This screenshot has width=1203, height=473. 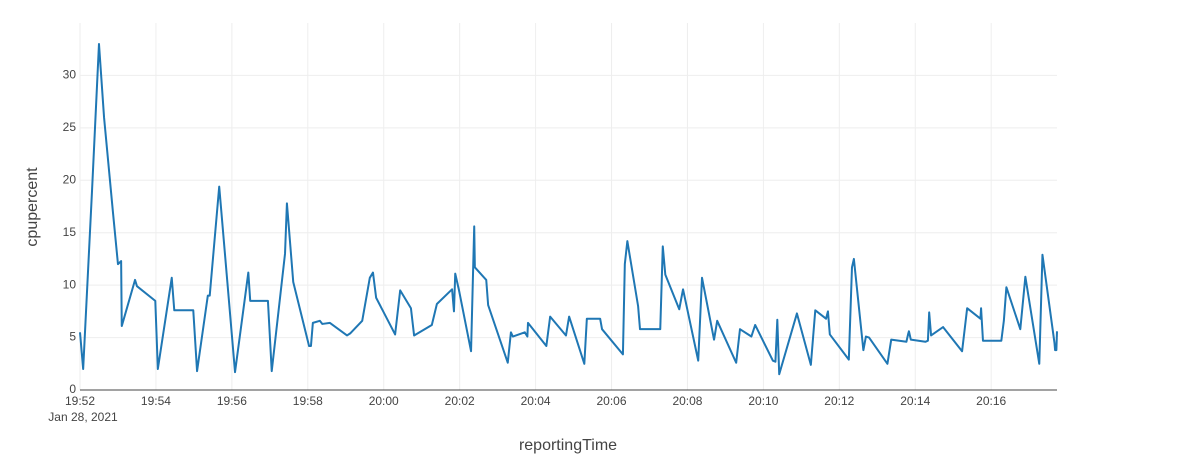 I want to click on x-tick-label: 19:58, so click(x=308, y=401).